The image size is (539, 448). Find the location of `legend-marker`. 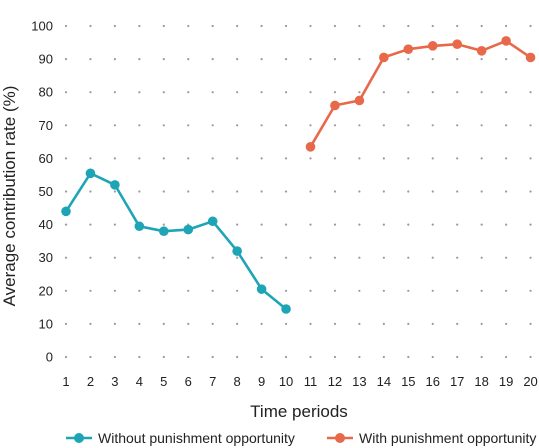

legend-marker is located at coordinates (79, 438).